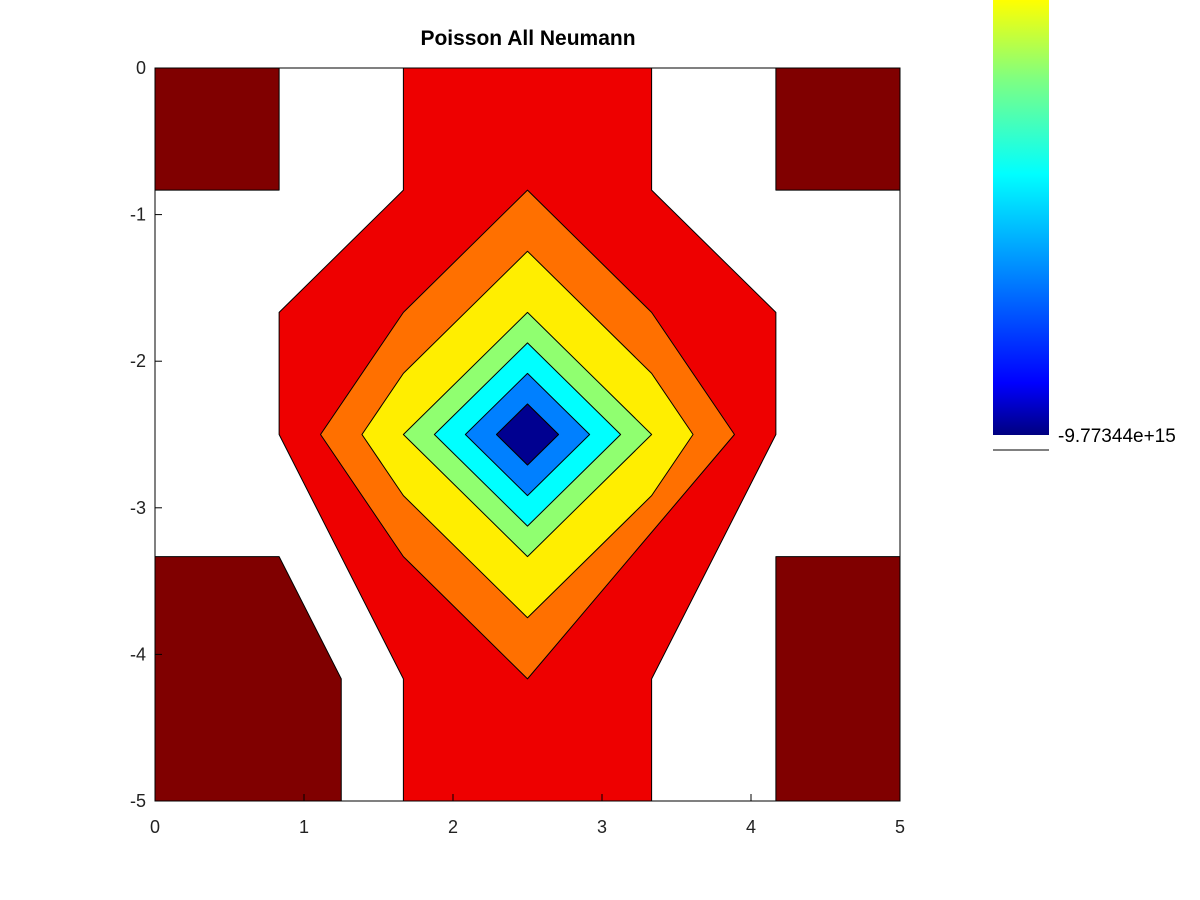 The width and height of the screenshot is (1200, 900). I want to click on colorbar-gradient, so click(1021, 217).